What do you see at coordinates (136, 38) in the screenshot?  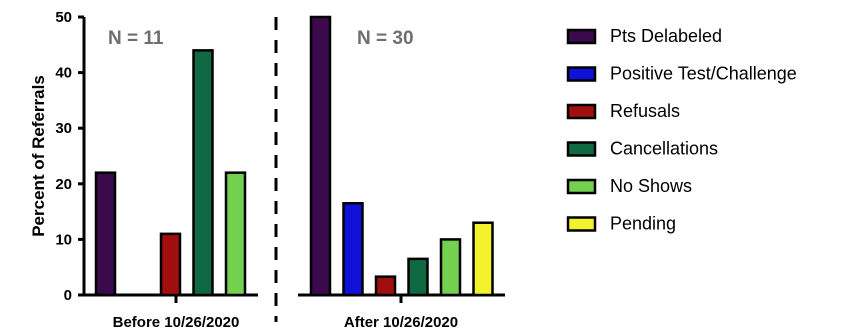 I see `before-n-label: N = 11` at bounding box center [136, 38].